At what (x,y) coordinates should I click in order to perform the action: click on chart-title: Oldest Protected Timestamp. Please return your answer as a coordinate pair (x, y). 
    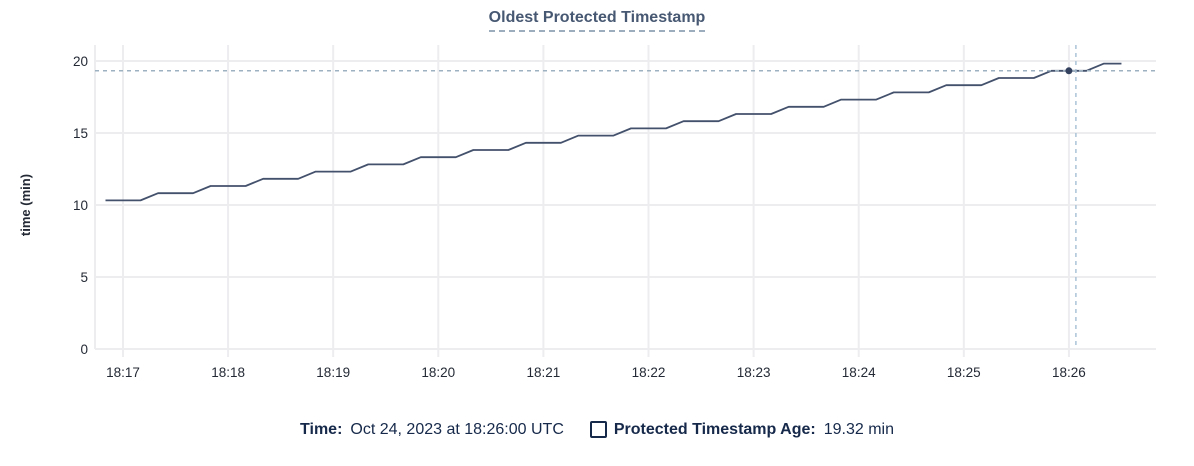
    Looking at the image, I should click on (597, 20).